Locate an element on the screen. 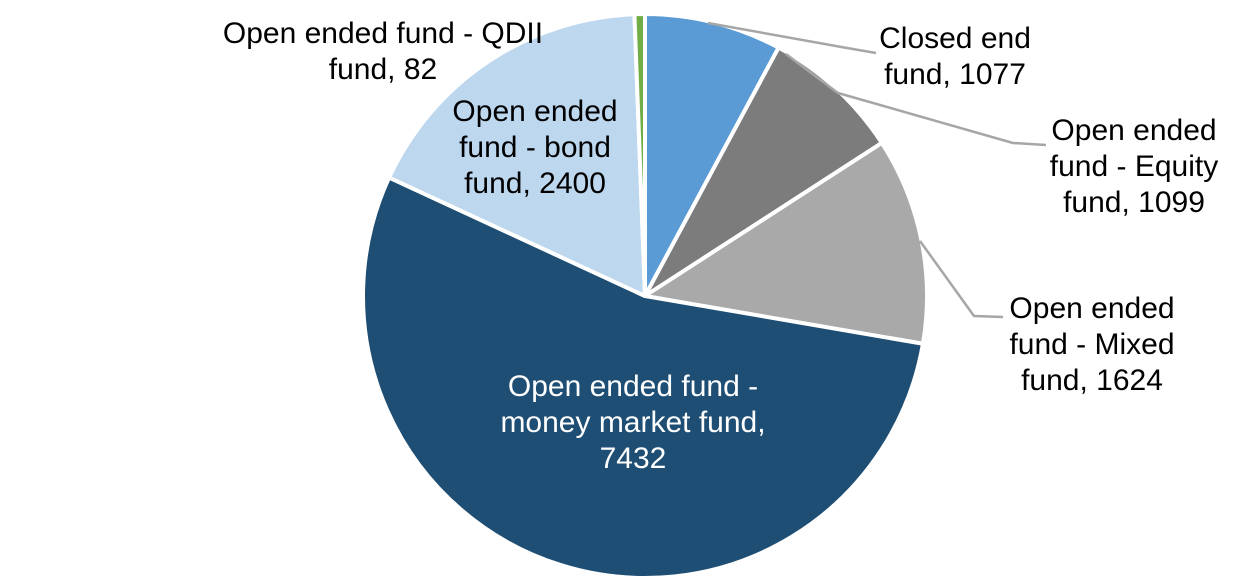 This screenshot has height=584, width=1250. data-label-line: Open ended fund - QDII is located at coordinates (383, 33).